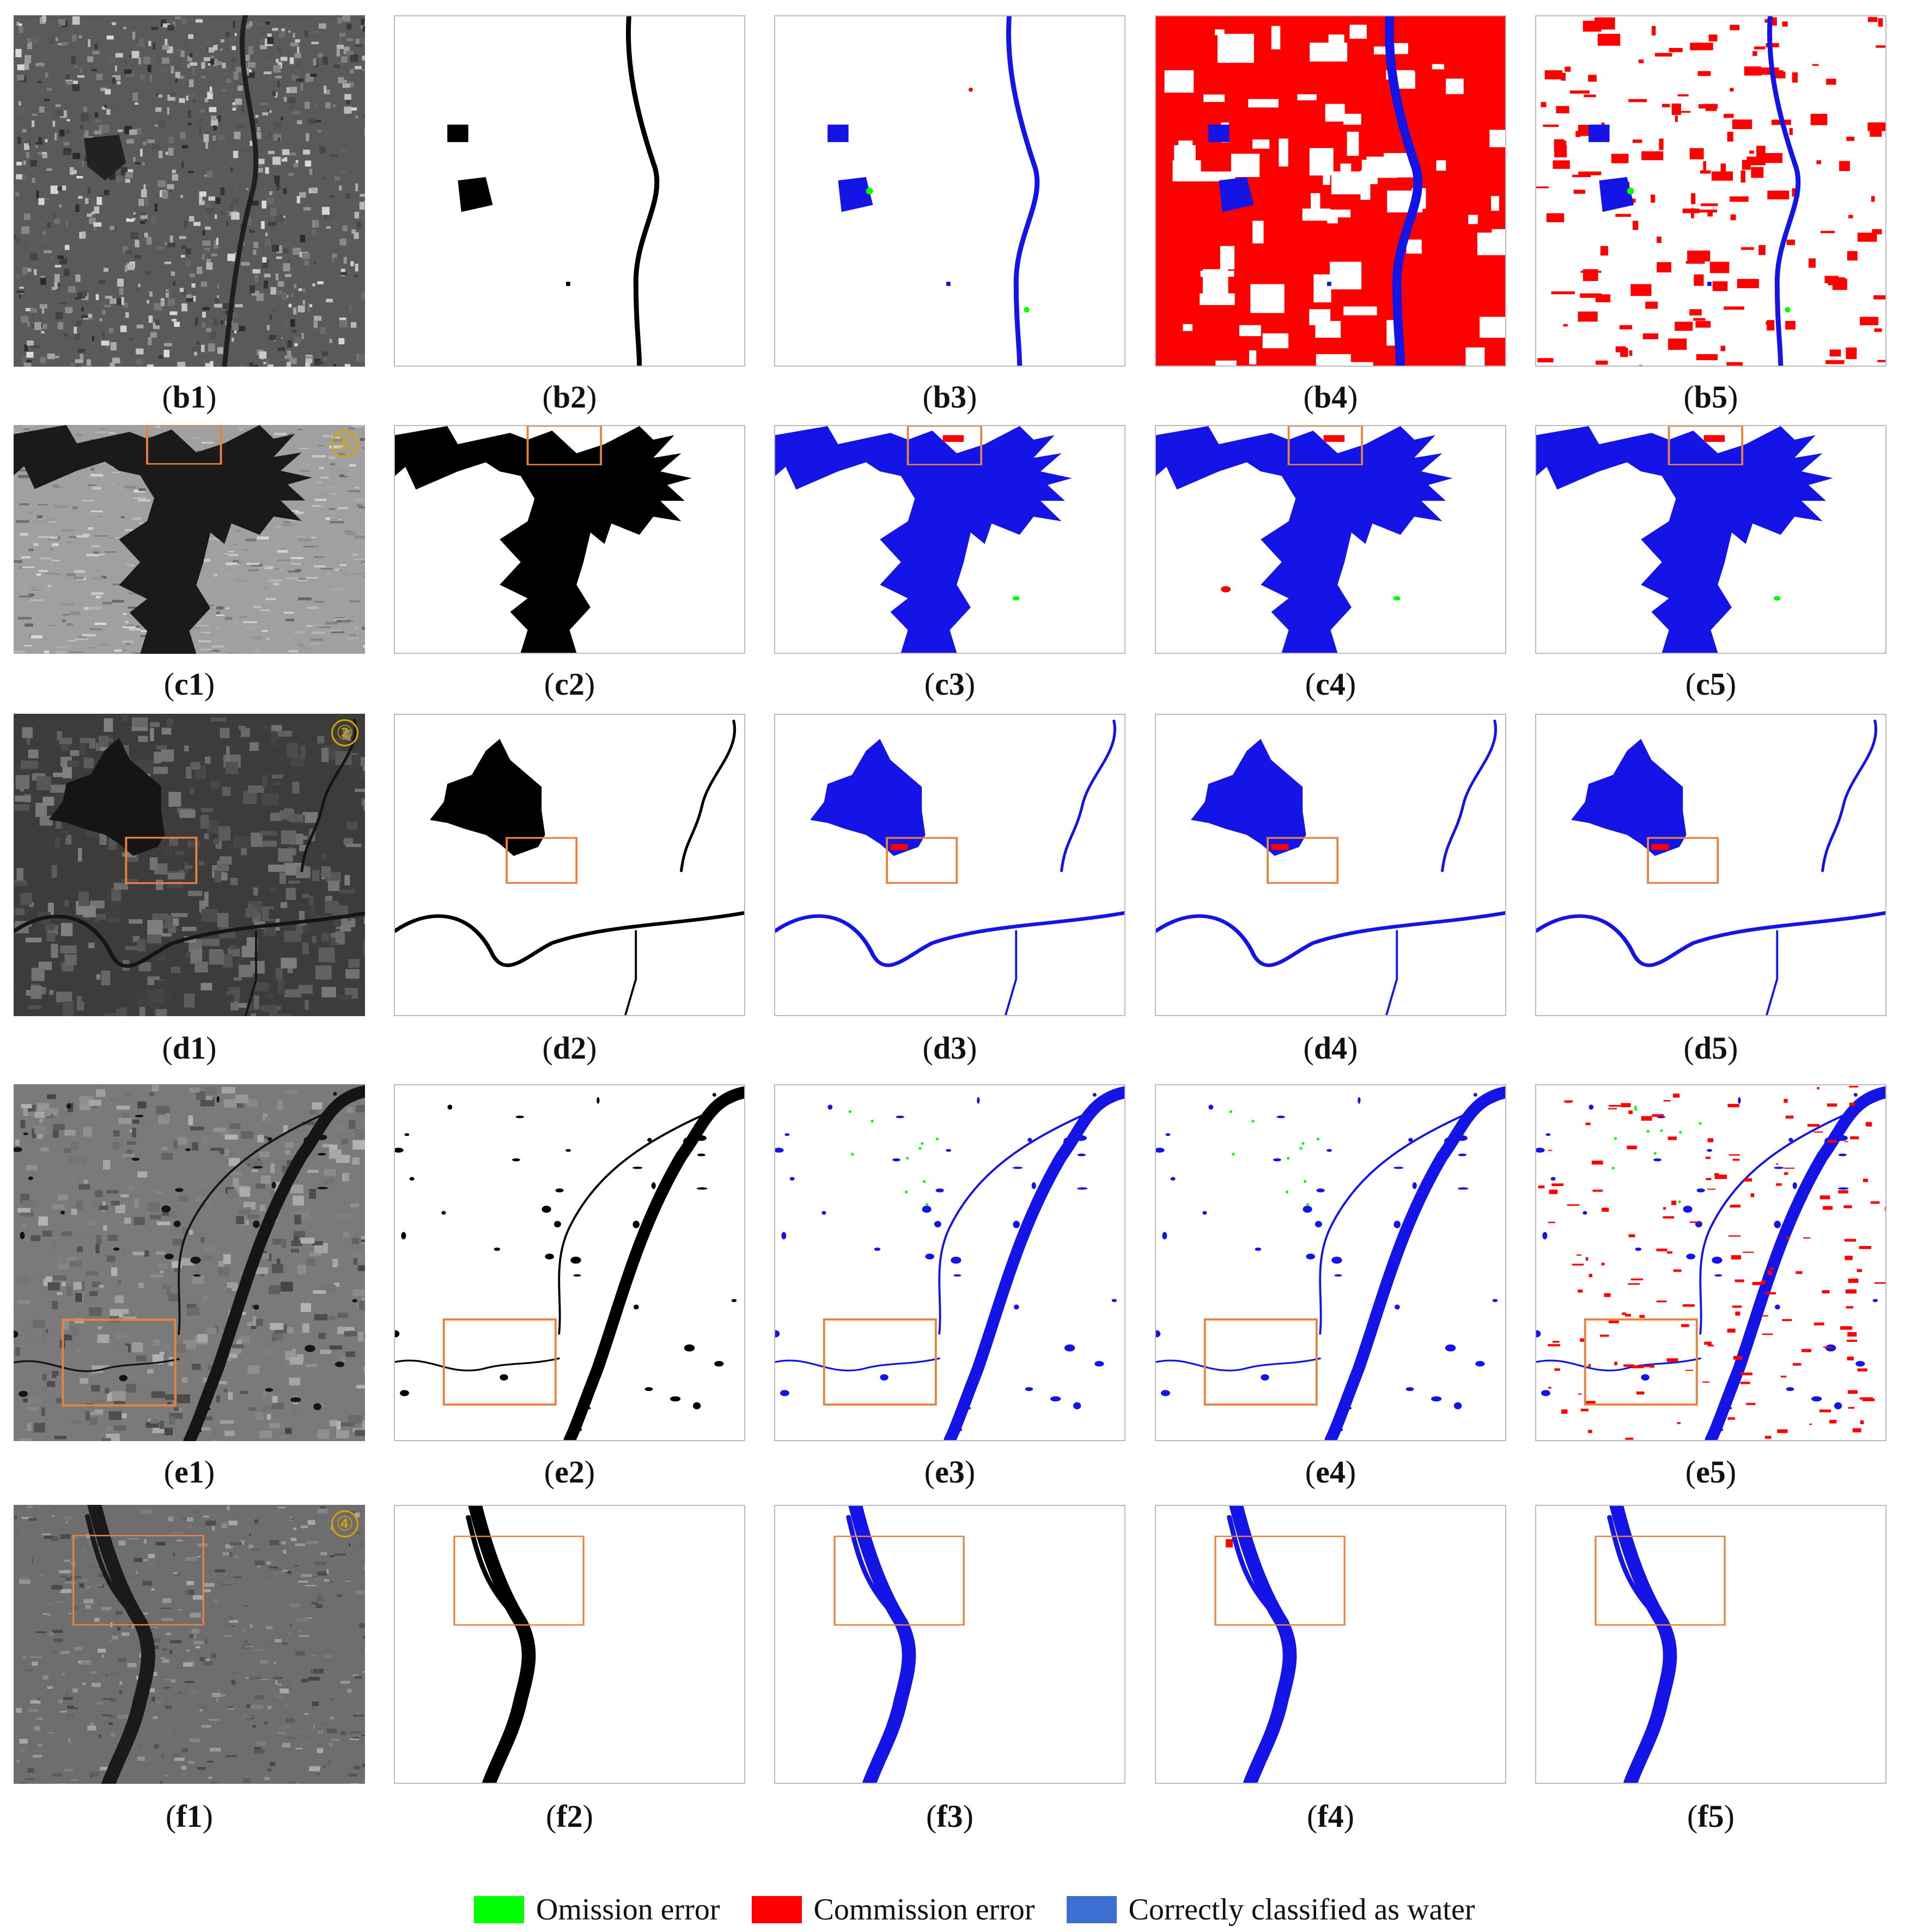 The height and width of the screenshot is (1932, 1905). What do you see at coordinates (274, 1263) in the screenshot?
I see `main-river` at bounding box center [274, 1263].